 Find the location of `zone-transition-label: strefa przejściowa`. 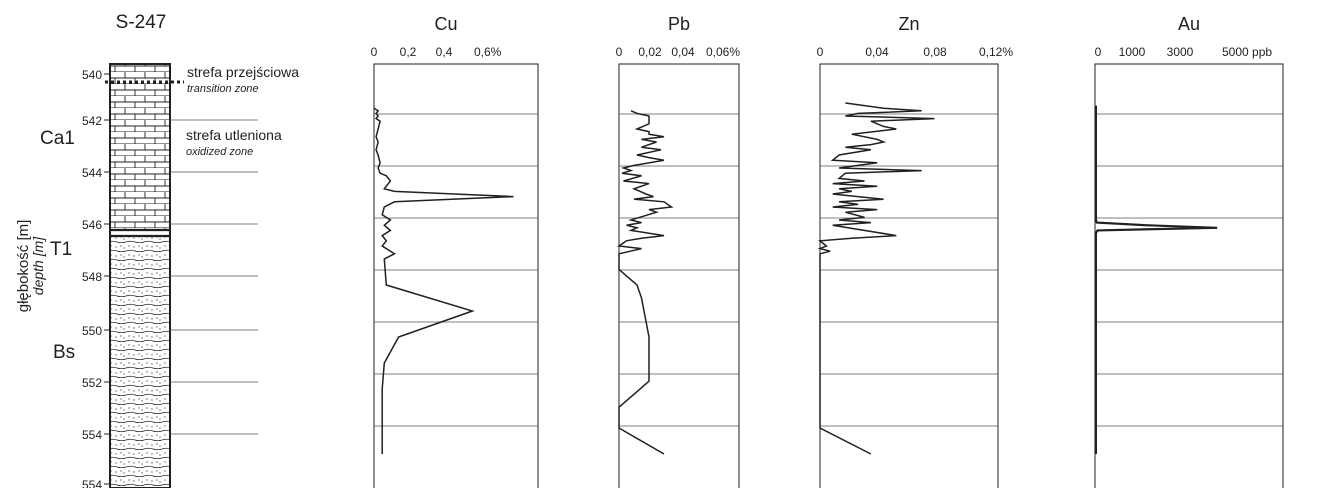

zone-transition-label: strefa przejściowa is located at coordinates (243, 72).